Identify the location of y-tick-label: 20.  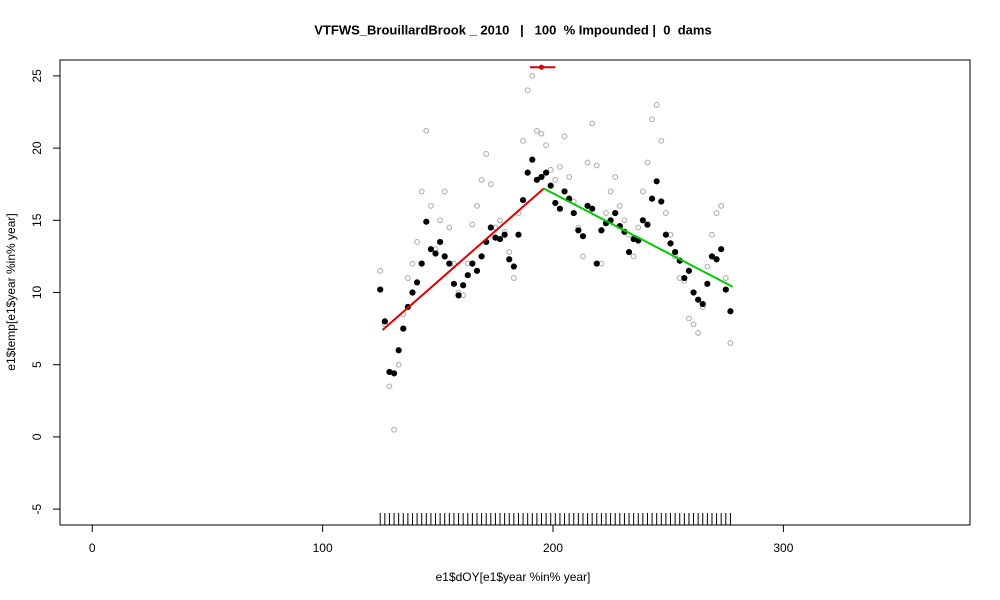
(37, 148).